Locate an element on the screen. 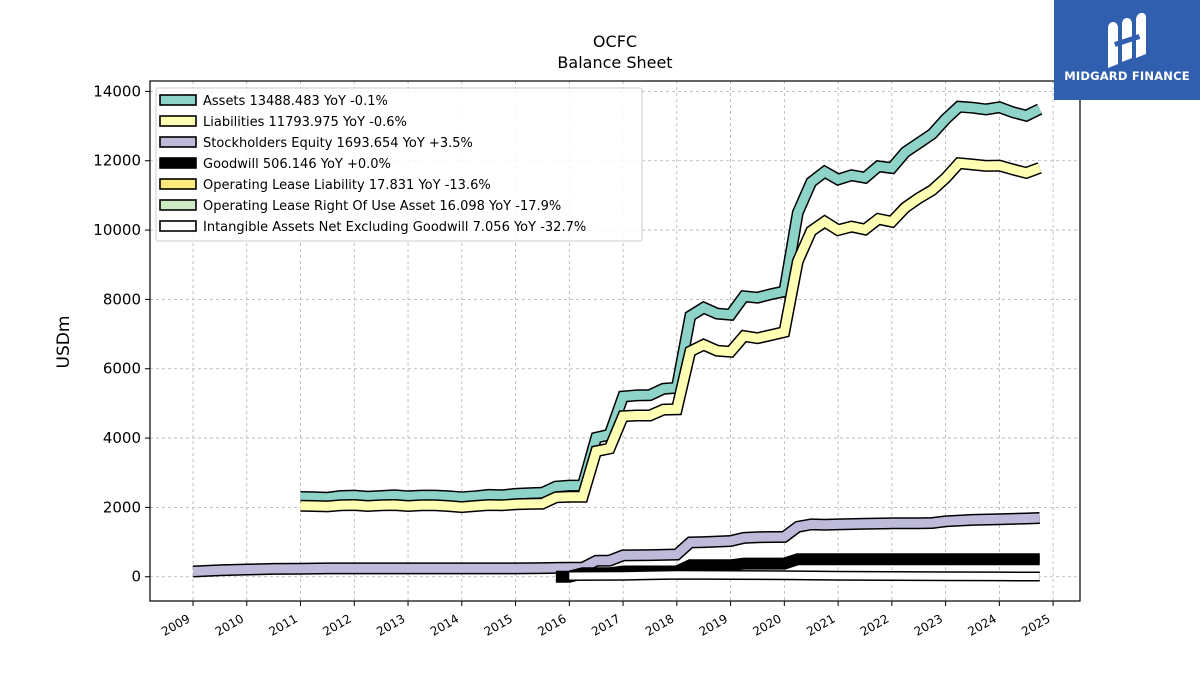  y-tick-label: 6000 is located at coordinates (122, 369).